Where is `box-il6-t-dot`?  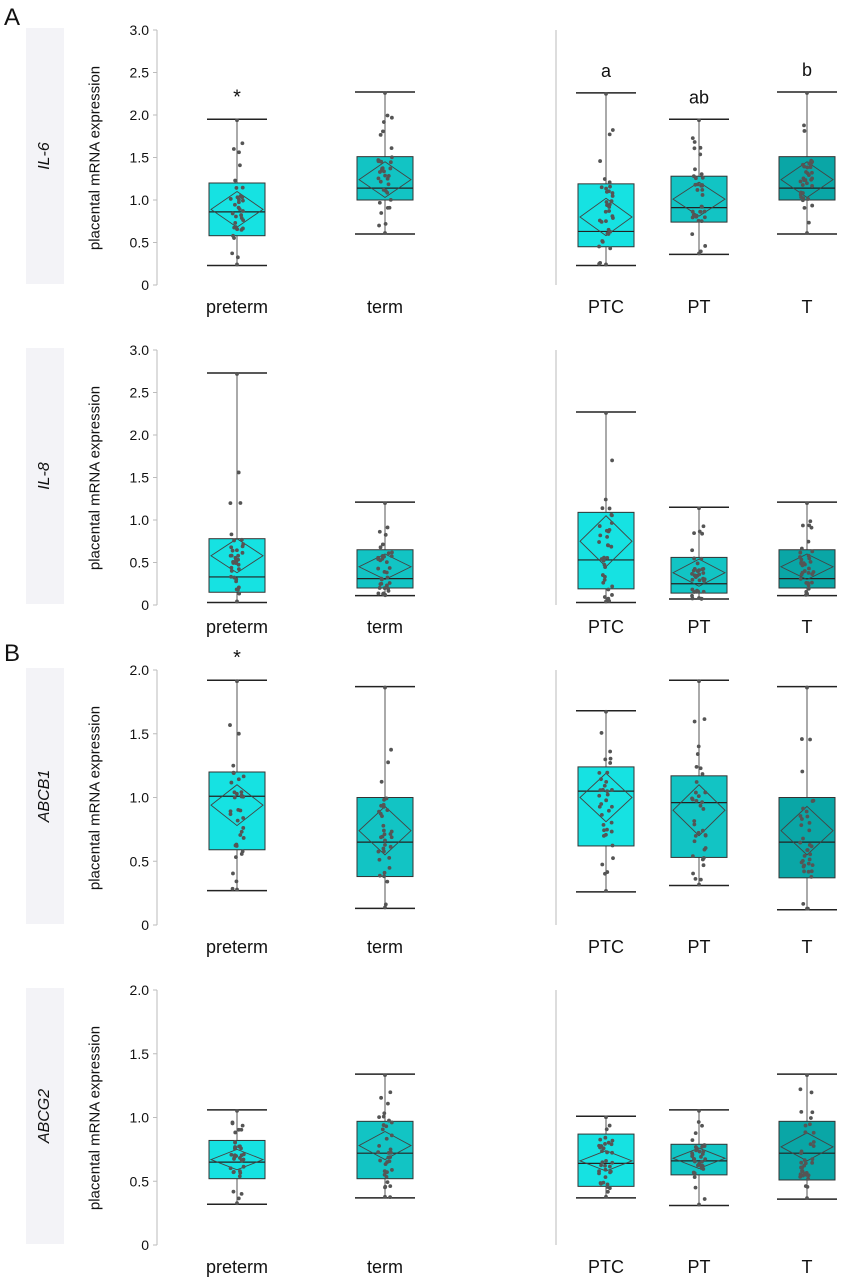 box-il6-t-dot is located at coordinates (807, 233).